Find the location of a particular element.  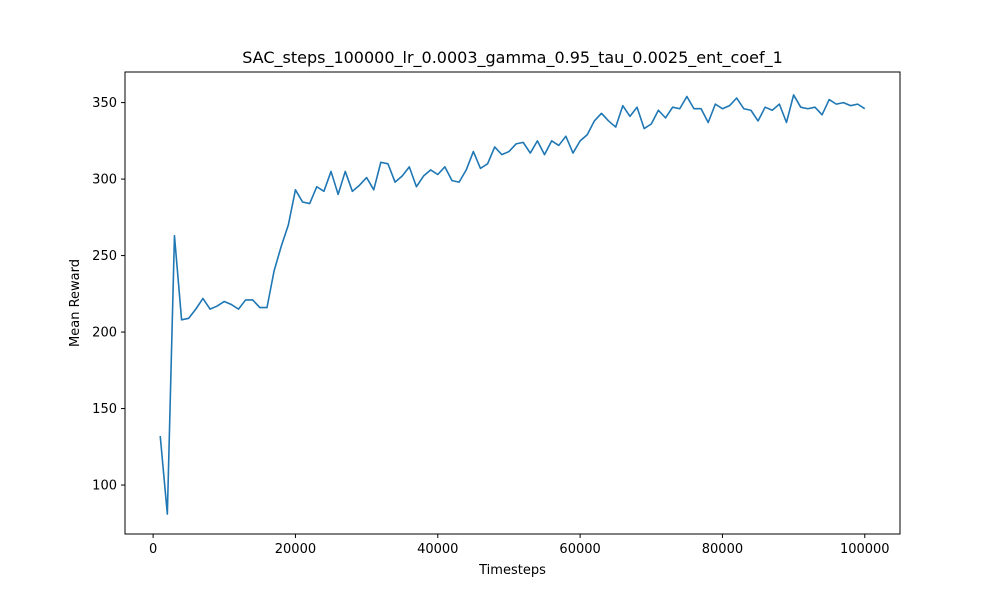

y-tick-label: 150 is located at coordinates (104, 409).